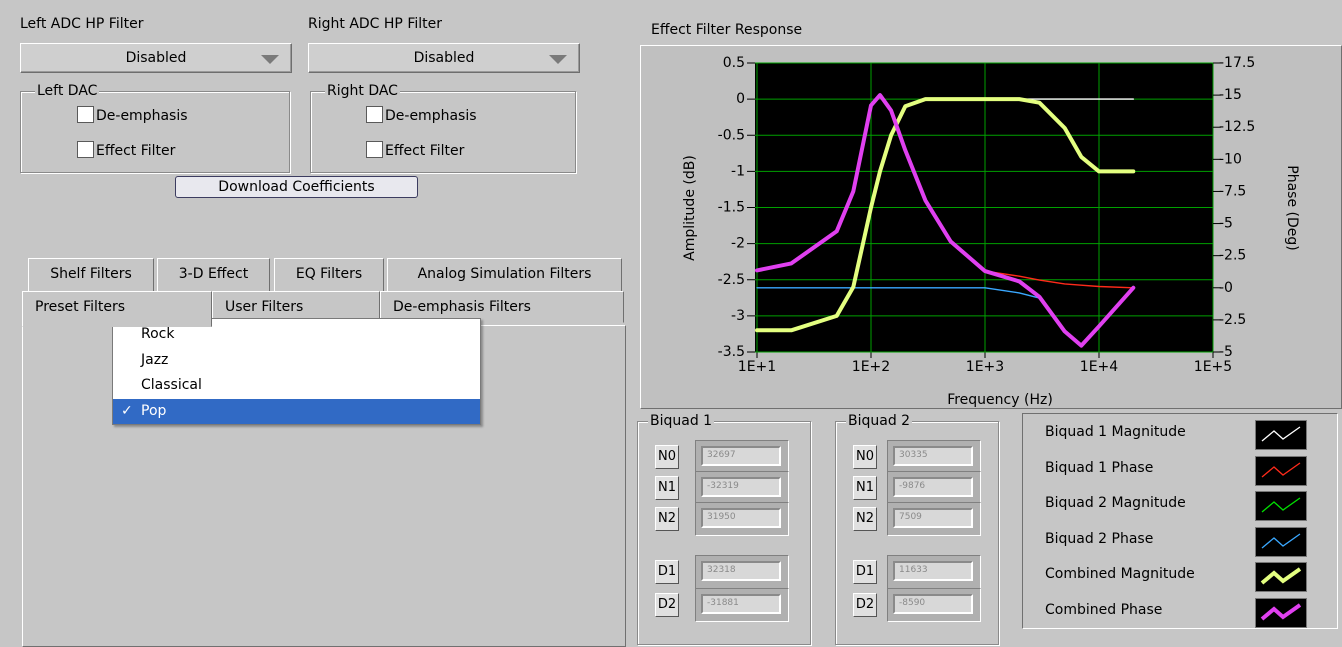 The width and height of the screenshot is (1342, 647). What do you see at coordinates (1099, 467) in the screenshot?
I see `legend-label: Biquad 1 Phase` at bounding box center [1099, 467].